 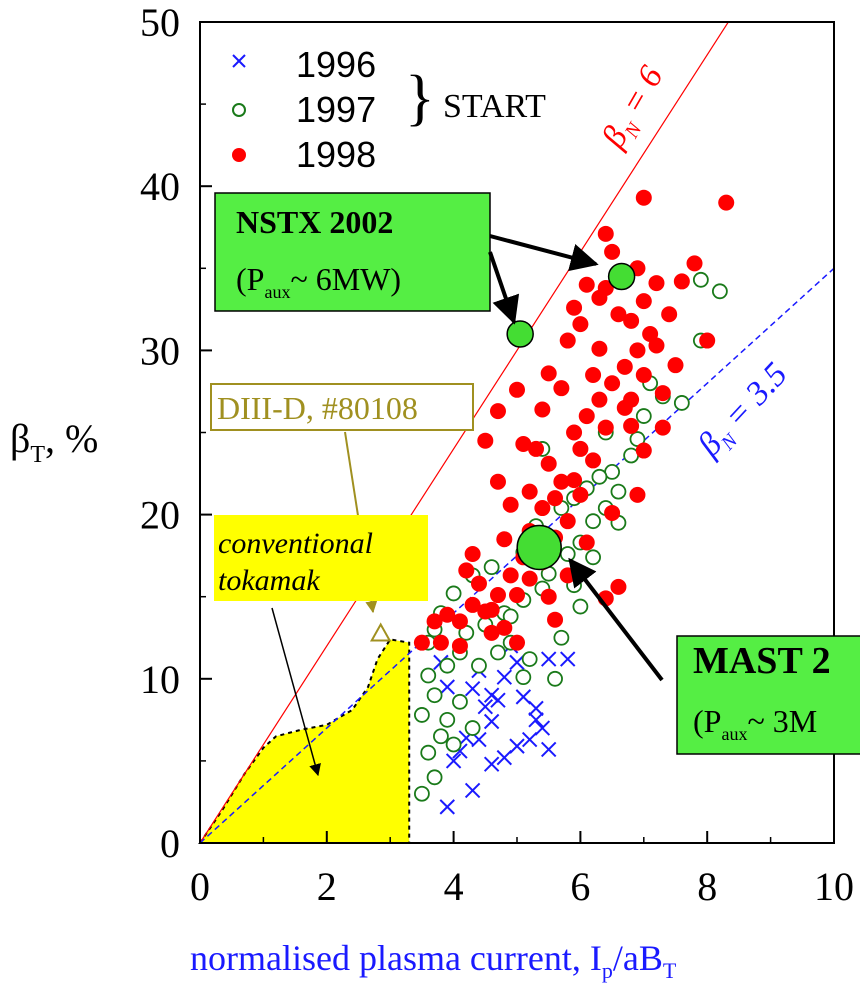 What do you see at coordinates (200, 886) in the screenshot?
I see `x-tick-label: 0` at bounding box center [200, 886].